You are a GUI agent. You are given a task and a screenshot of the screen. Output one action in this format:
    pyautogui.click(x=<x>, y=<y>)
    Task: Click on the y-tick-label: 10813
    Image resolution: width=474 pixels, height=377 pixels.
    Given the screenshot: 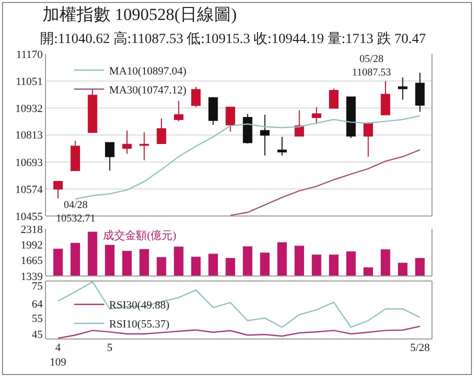 What is the action you would take?
    pyautogui.click(x=29, y=136)
    